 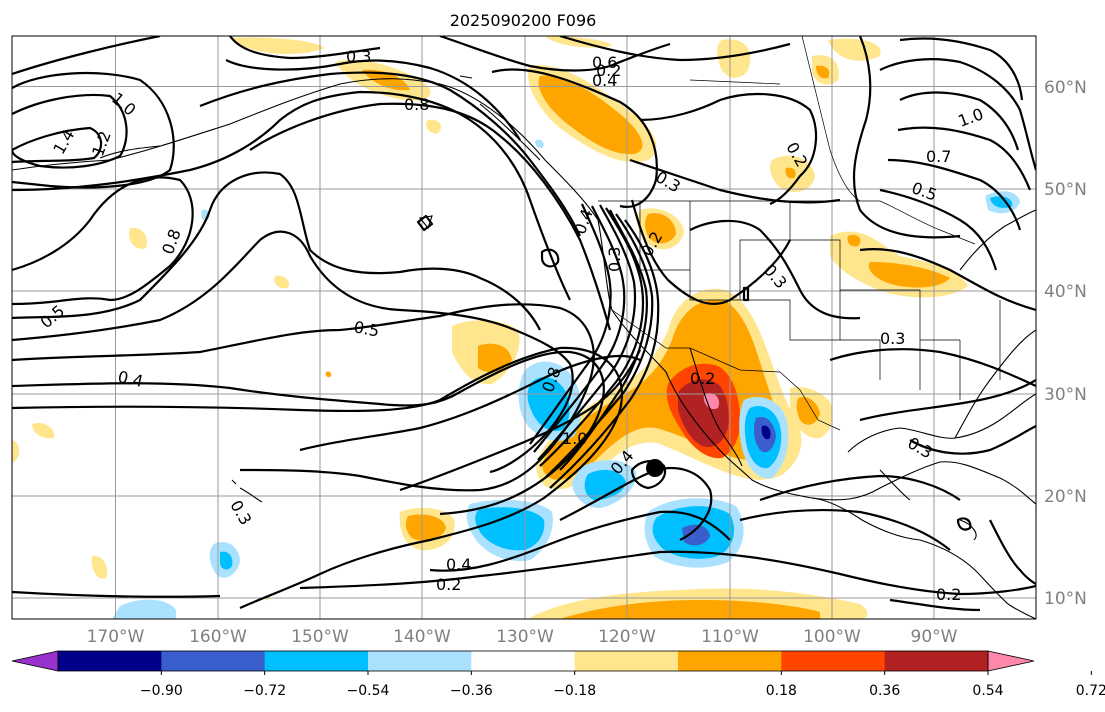 What do you see at coordinates (523, 20) in the screenshot?
I see `map-title: 2025090200 F096` at bounding box center [523, 20].